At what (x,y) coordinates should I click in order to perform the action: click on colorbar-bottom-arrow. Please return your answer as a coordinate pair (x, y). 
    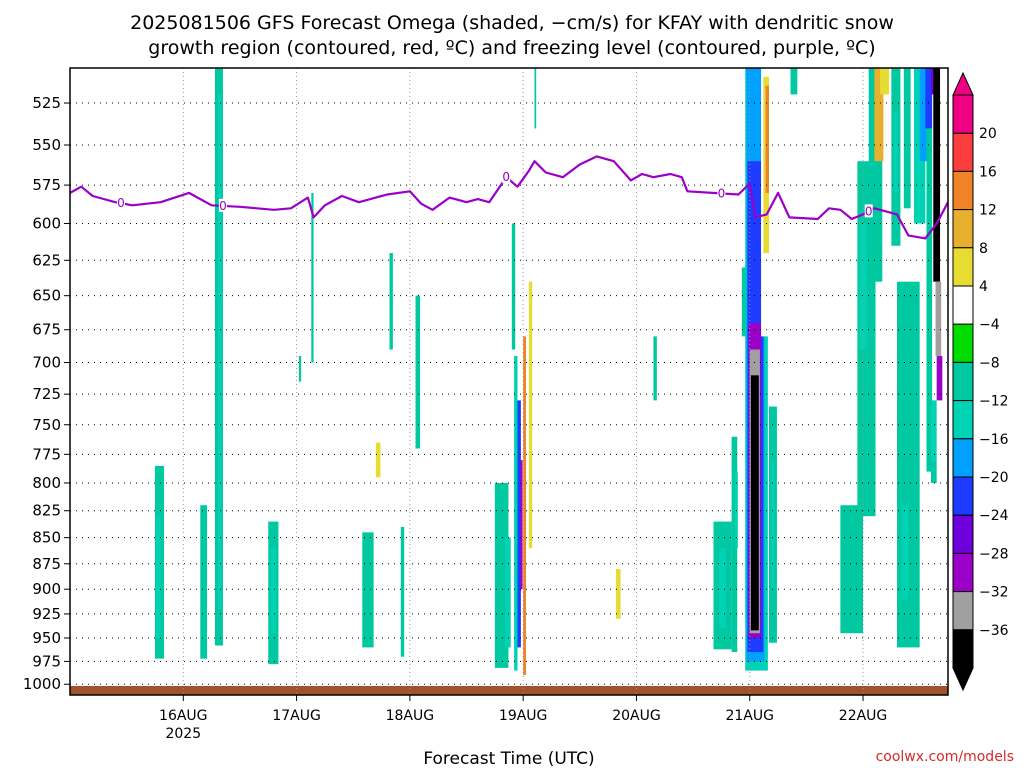
    Looking at the image, I should click on (963, 679).